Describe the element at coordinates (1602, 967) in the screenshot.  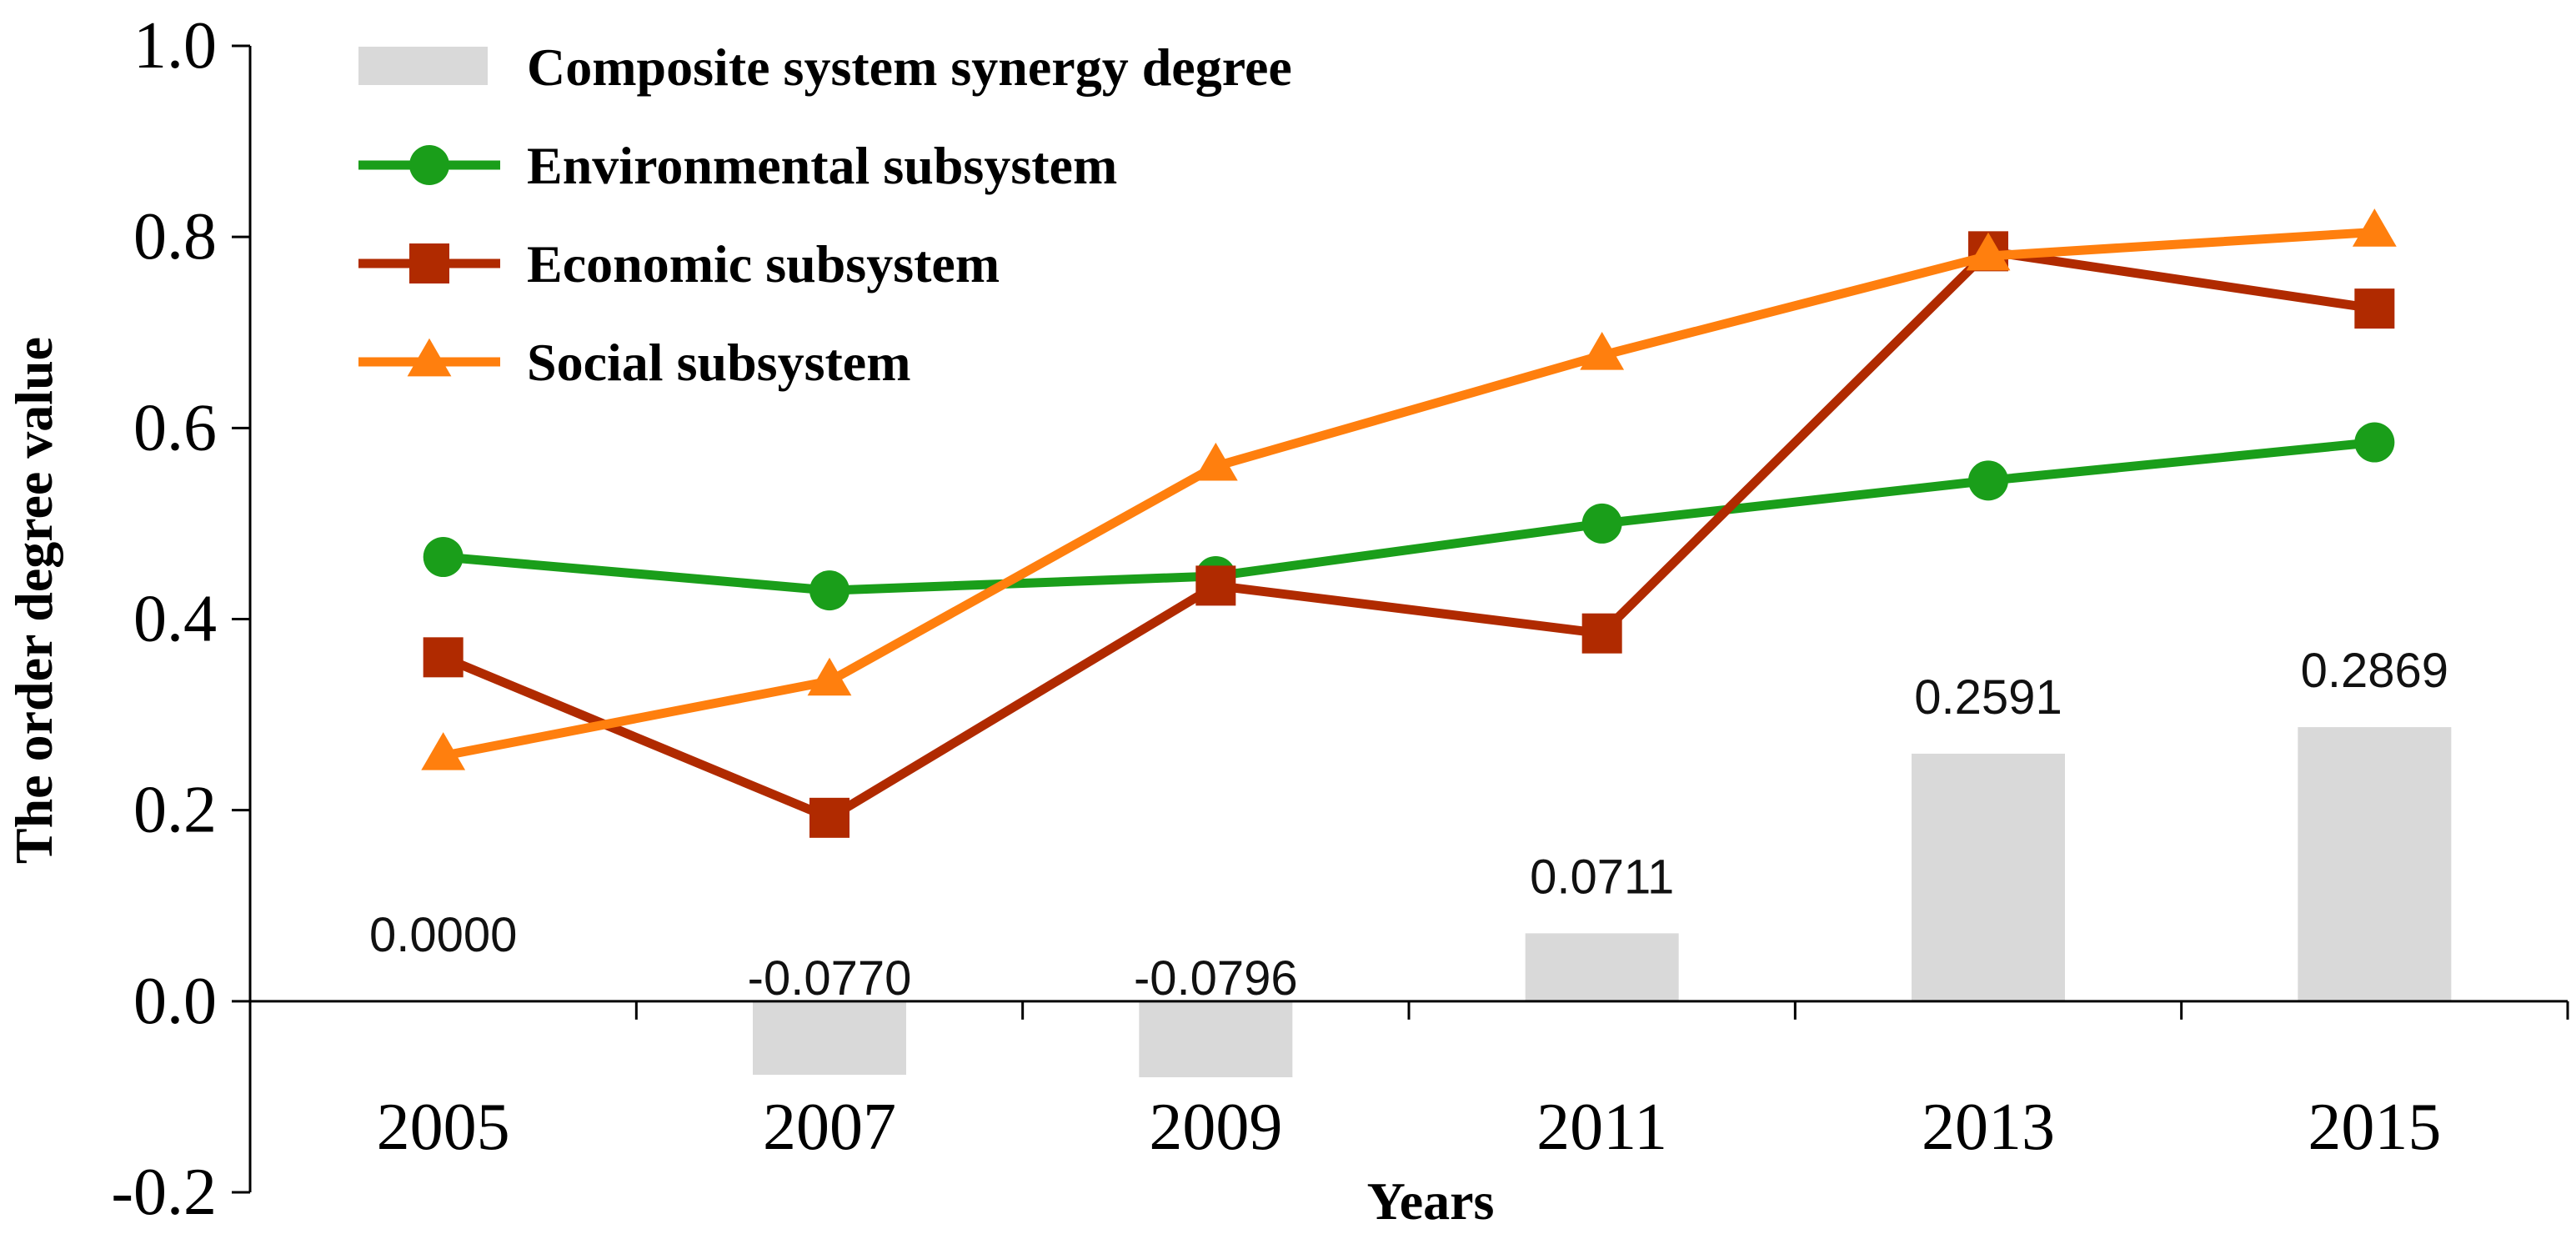
I see `bar-2011` at that location.